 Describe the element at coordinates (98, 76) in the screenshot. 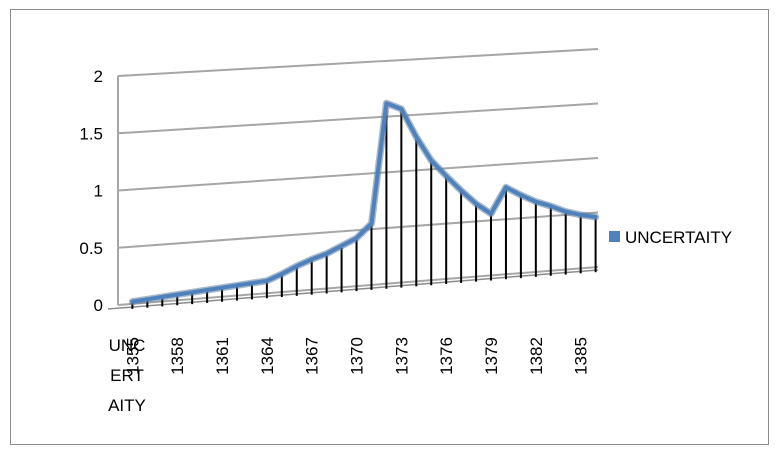

I see `y-tick-label: 2` at that location.